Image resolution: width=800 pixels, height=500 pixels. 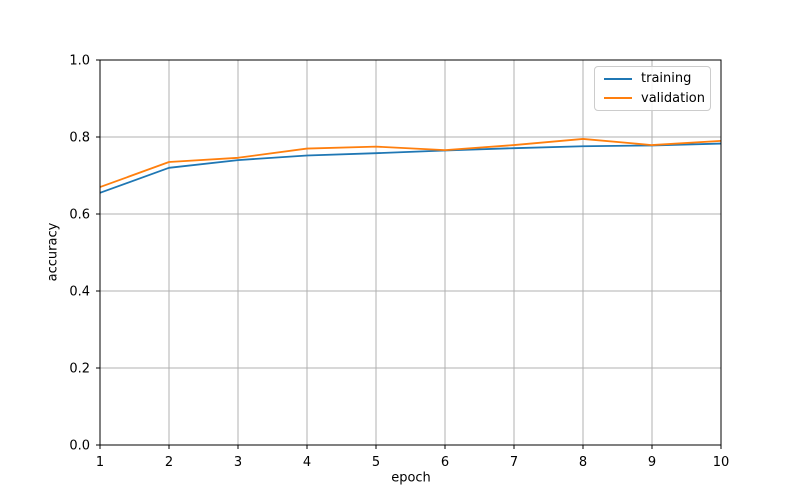 I want to click on x-axis-label: epoch, so click(x=411, y=478).